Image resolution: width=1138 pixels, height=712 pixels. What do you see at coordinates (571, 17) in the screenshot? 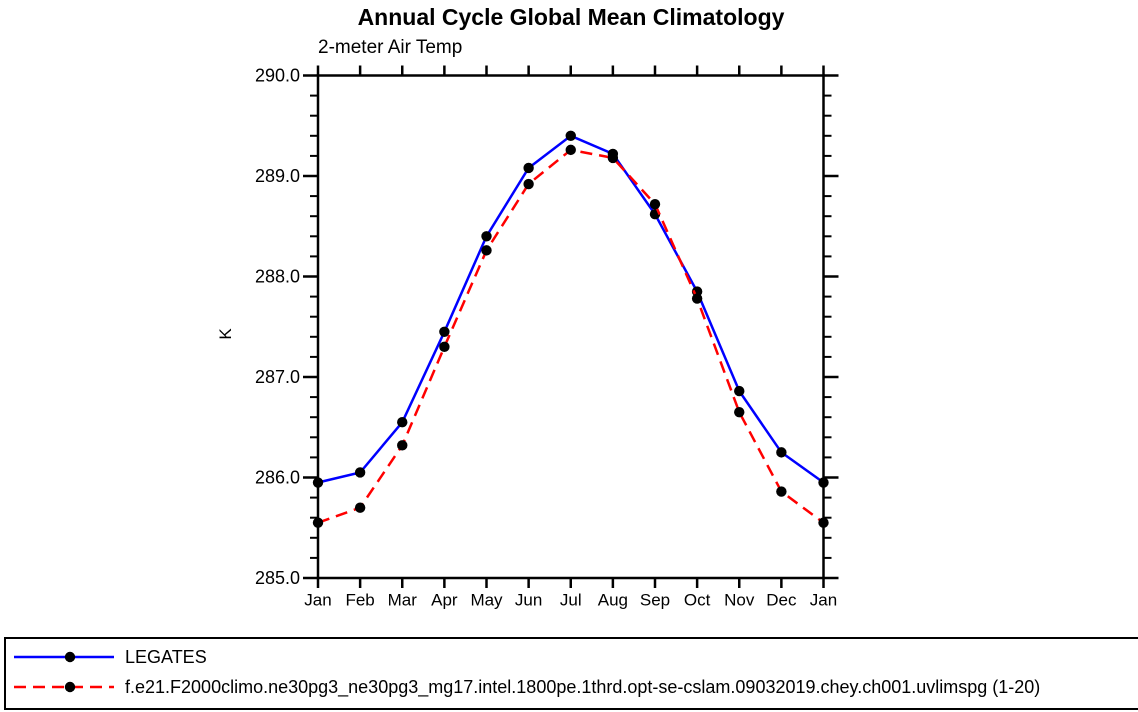
I see `chart-title: Annual Cycle Global Mean Climatology` at bounding box center [571, 17].